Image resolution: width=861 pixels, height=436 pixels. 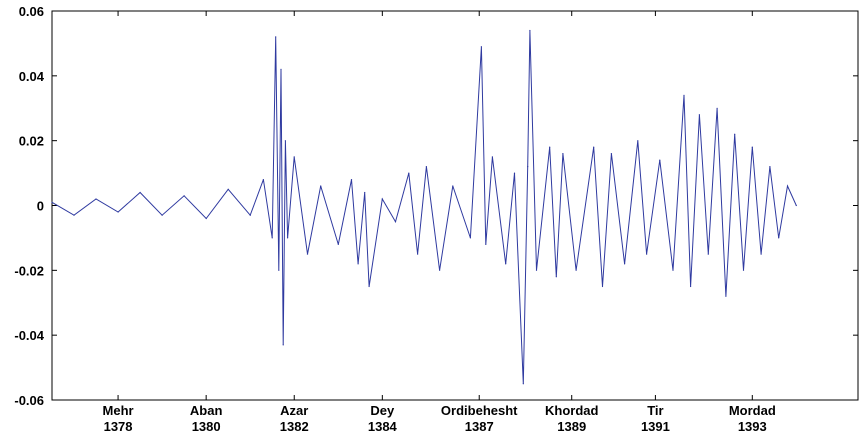 I want to click on x-tick-year-label: 1384, so click(x=383, y=426).